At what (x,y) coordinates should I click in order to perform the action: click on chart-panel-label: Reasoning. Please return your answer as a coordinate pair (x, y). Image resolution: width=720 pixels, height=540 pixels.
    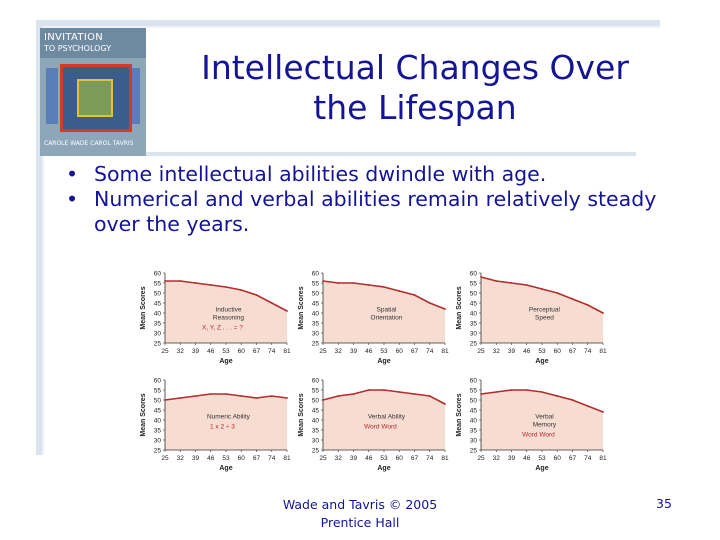
    Looking at the image, I should click on (228, 318).